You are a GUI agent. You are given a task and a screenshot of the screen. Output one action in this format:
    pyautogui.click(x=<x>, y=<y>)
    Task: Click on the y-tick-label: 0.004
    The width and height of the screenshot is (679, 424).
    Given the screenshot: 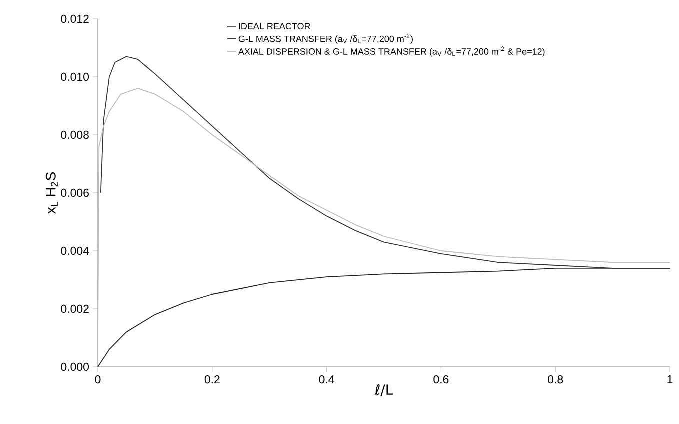 What is the action you would take?
    pyautogui.click(x=75, y=251)
    